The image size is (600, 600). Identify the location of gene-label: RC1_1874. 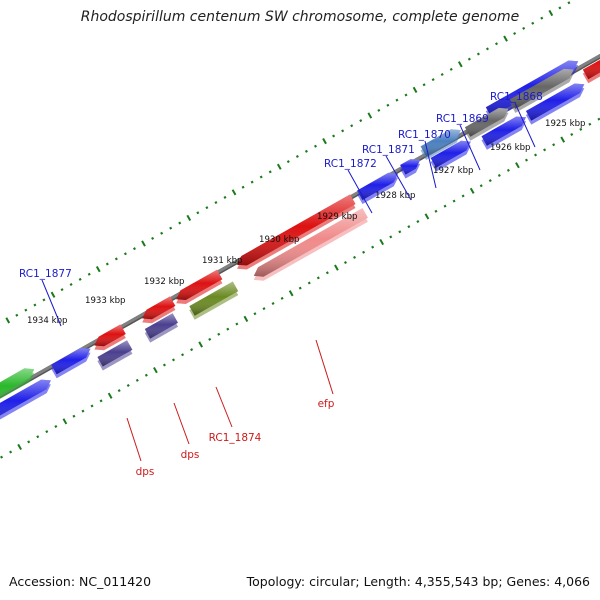
(235, 438).